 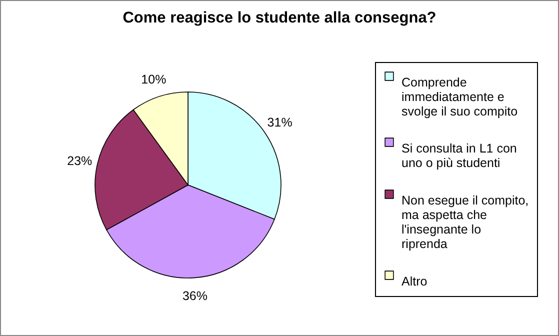 What do you see at coordinates (195, 295) in the screenshot?
I see `data-label: 36%` at bounding box center [195, 295].